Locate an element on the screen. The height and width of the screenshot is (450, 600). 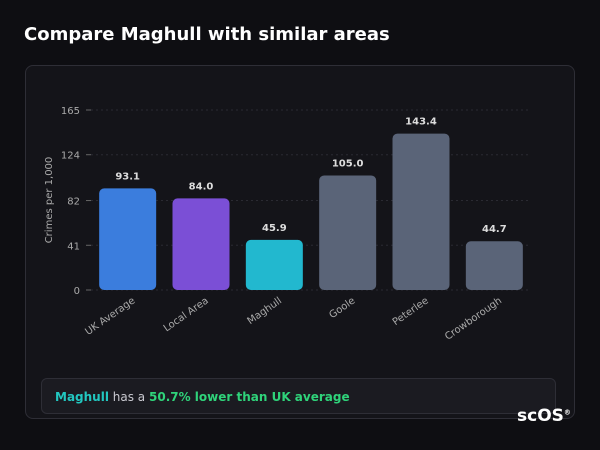
x-tick-label: UK Average is located at coordinates (110, 316).